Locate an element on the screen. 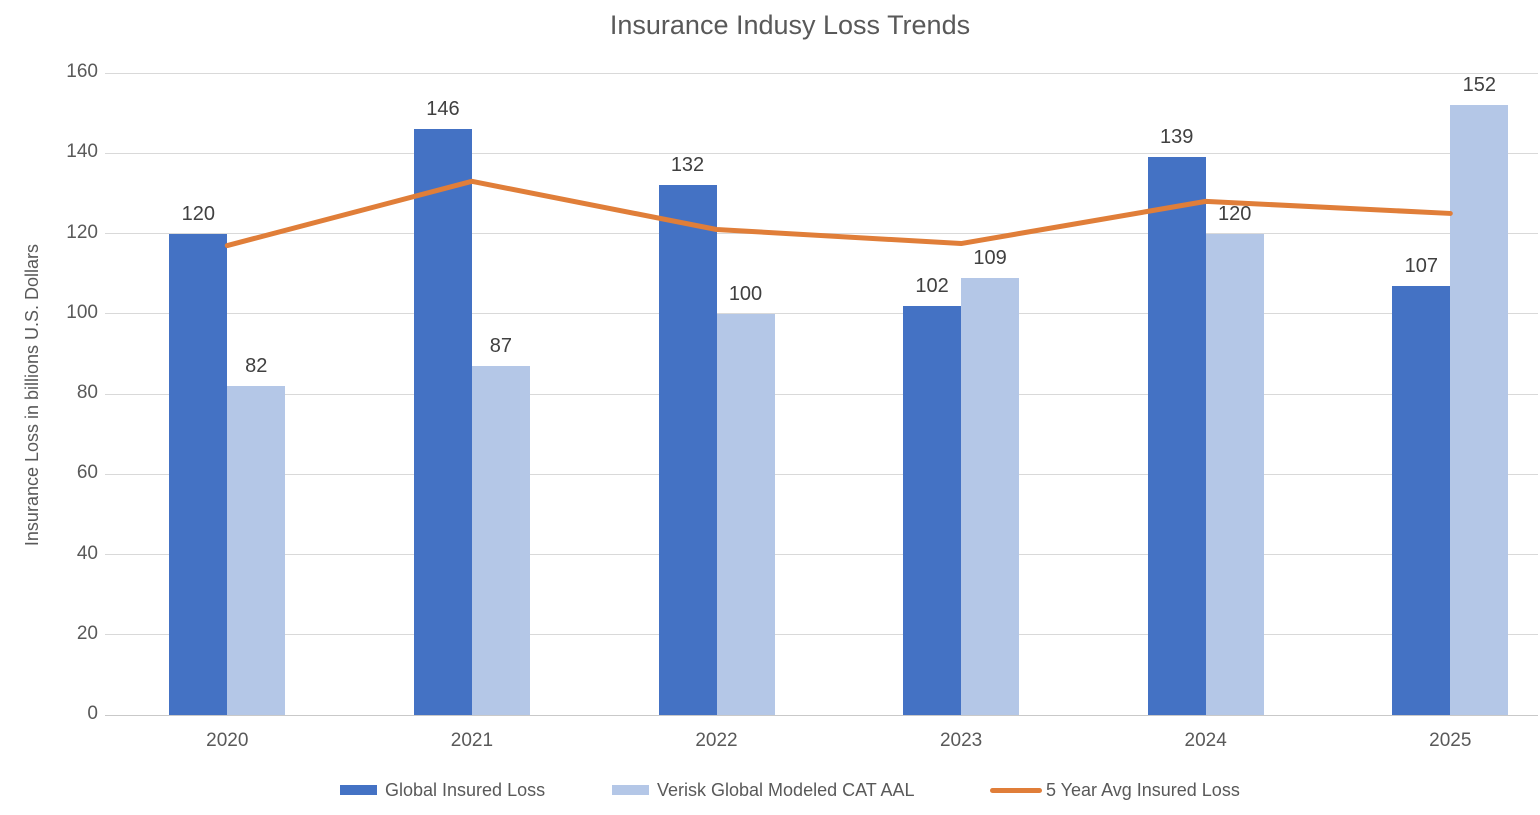 This screenshot has width=1540, height=815. x-tick-label: 2025 is located at coordinates (1450, 740).